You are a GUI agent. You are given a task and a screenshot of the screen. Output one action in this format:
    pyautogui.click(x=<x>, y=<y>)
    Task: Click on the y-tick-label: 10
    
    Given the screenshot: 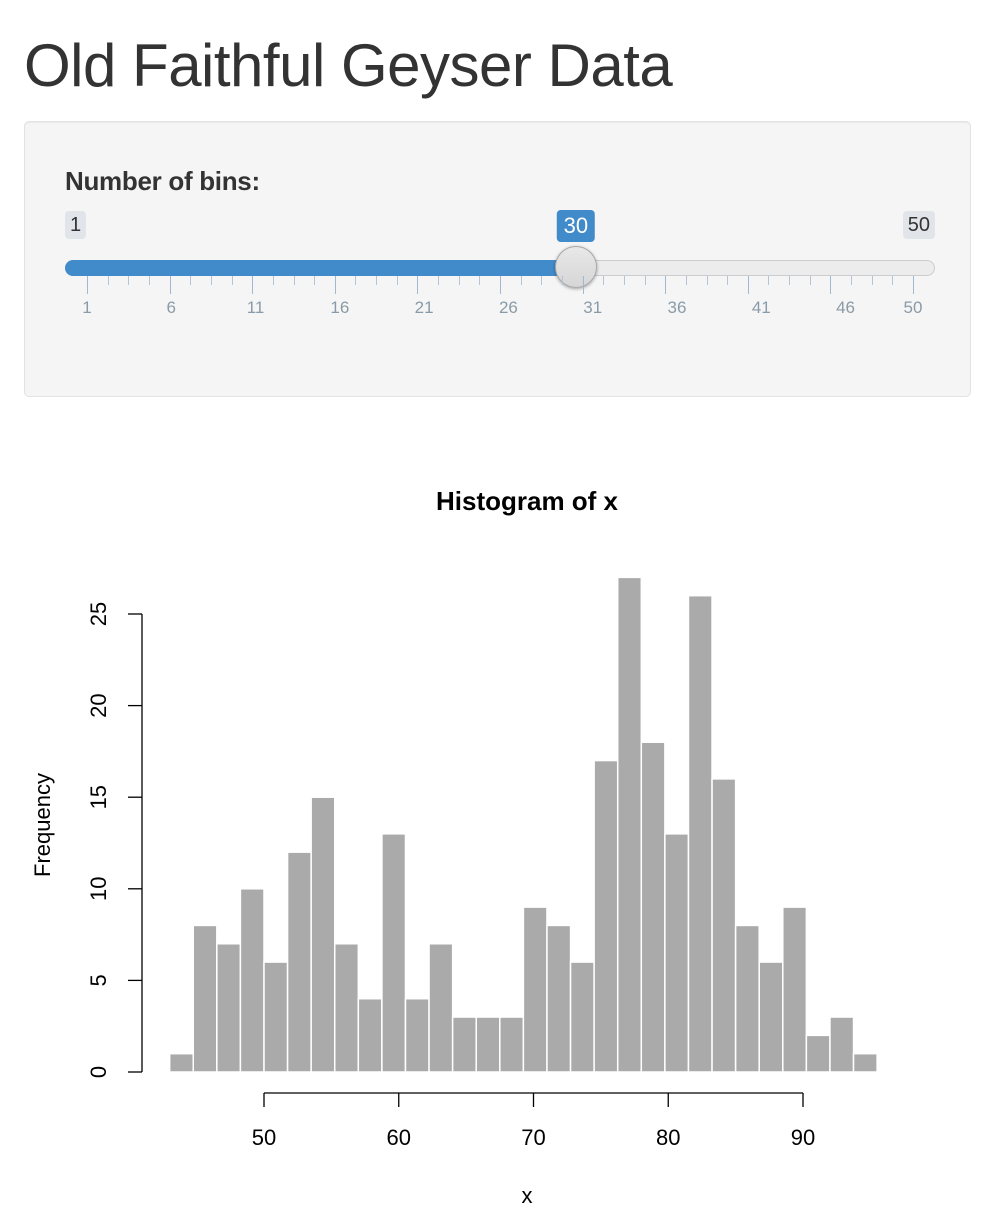 What is the action you would take?
    pyautogui.click(x=98, y=889)
    